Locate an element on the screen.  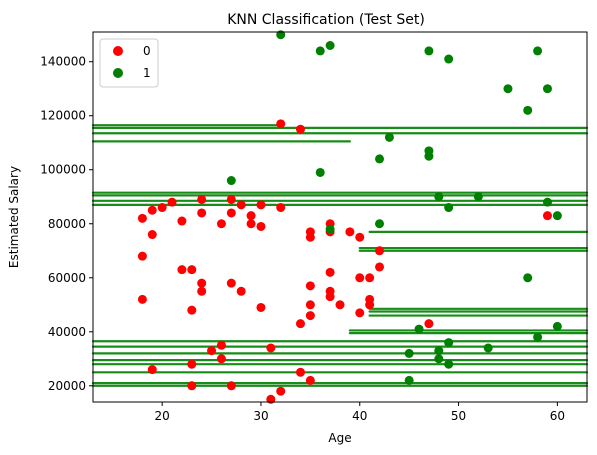
y-axis-ticks: 20000 40000 60000 80000 100000 120000 140000 is located at coordinates (66, 224).